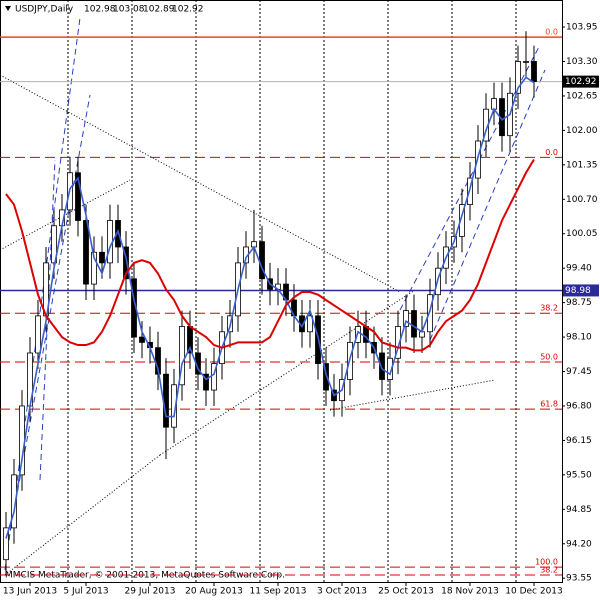  Describe the element at coordinates (582, 96) in the screenshot. I see `y-tick-label: 102.65` at that location.